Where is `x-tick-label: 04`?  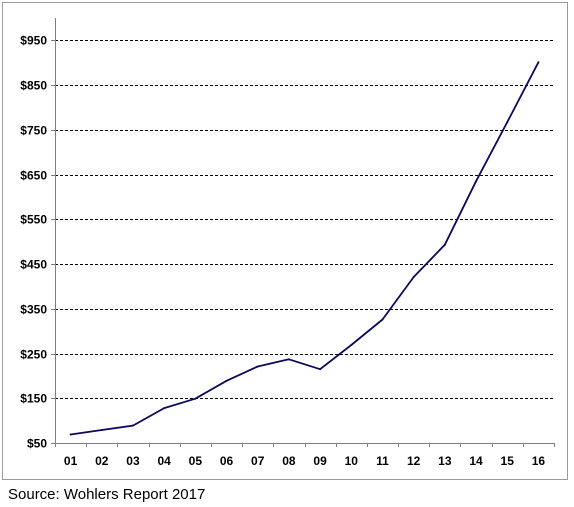 x-tick-label: 04 is located at coordinates (164, 461).